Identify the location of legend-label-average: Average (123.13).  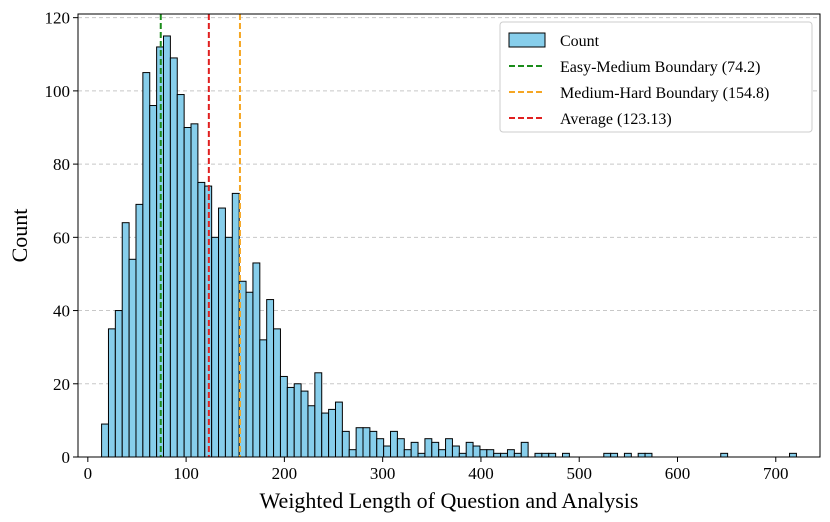
(616, 119).